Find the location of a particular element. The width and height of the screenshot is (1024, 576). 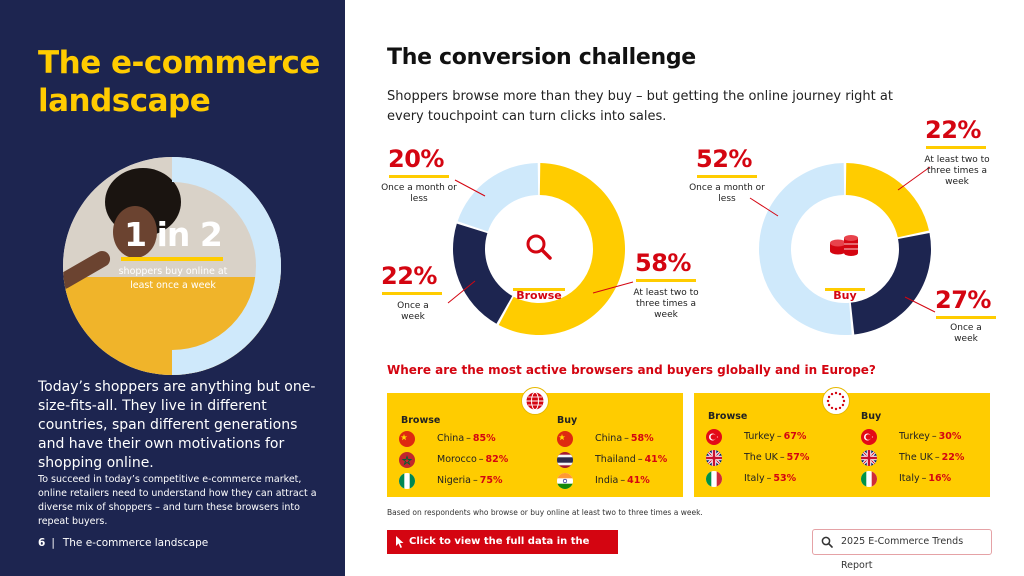

global-browse-row-label: Nigeria –75% is located at coordinates (470, 480).